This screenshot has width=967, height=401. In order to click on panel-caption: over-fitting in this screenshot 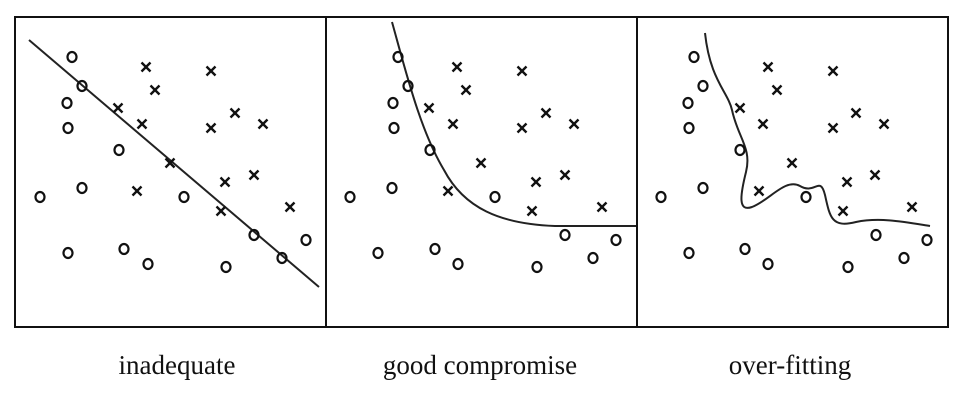, I will do `click(790, 365)`.